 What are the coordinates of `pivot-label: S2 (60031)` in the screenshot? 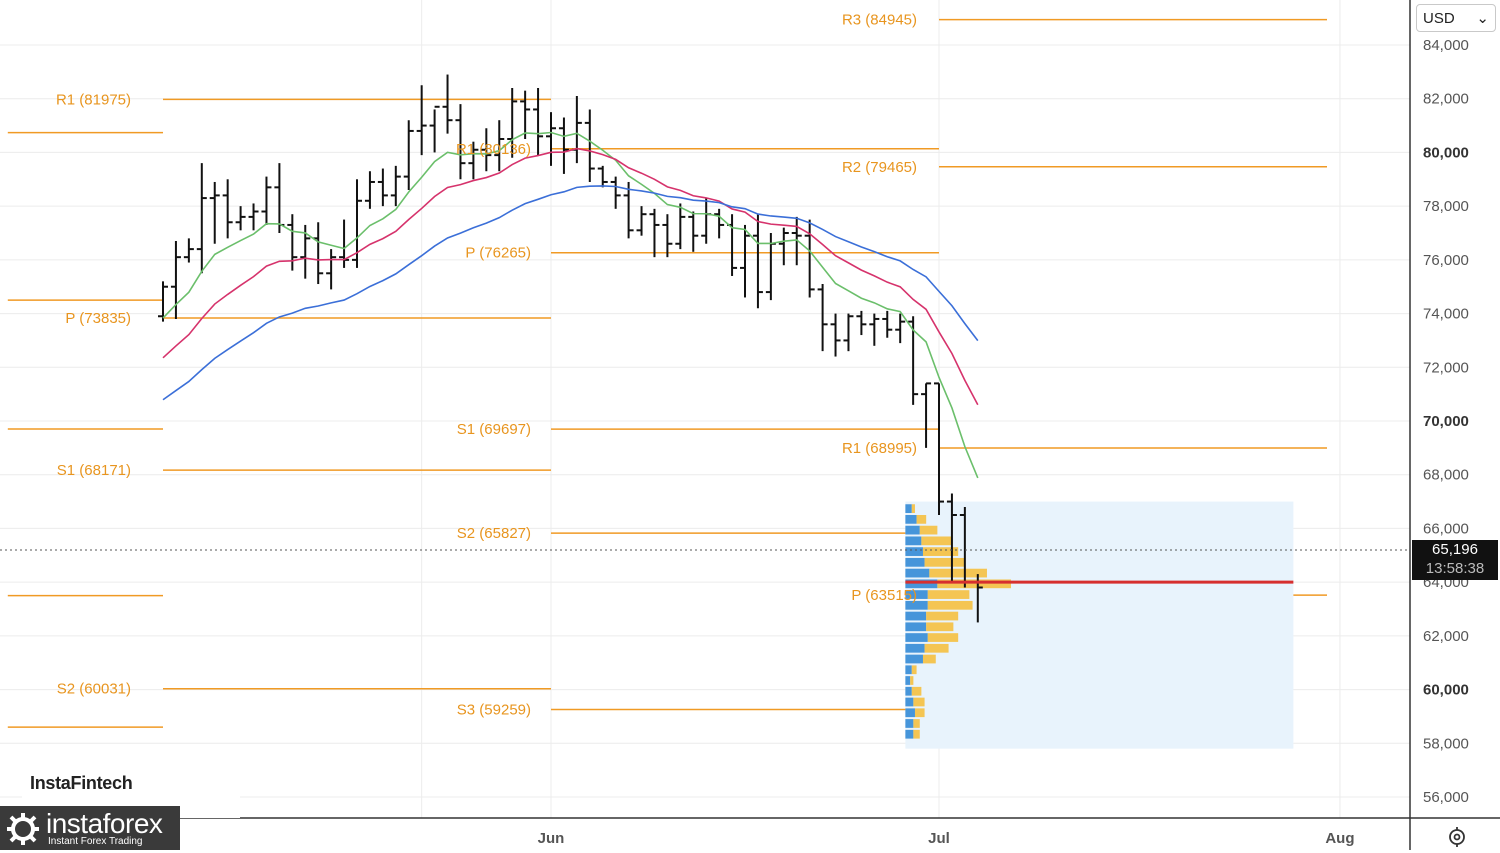 It's located at (94, 689).